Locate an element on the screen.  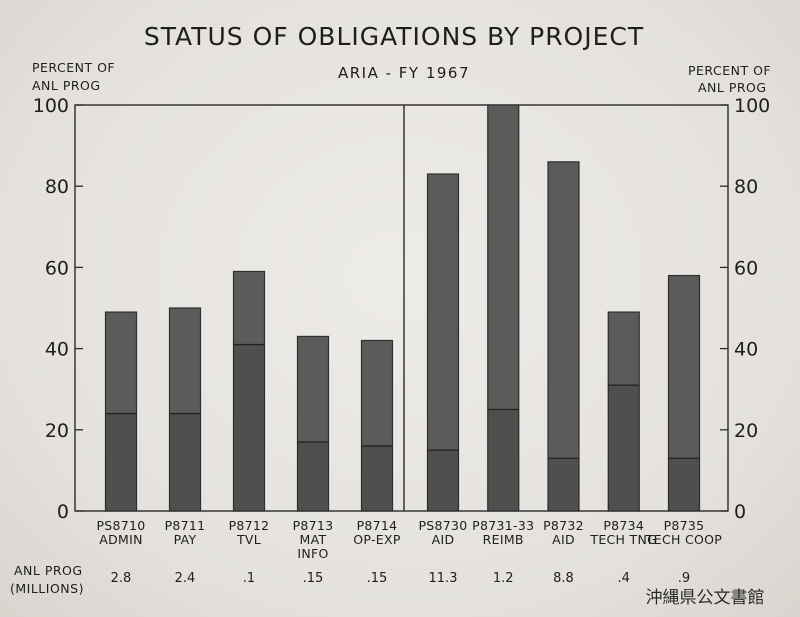
anl-prog-value-3: .15 is located at coordinates (313, 578).